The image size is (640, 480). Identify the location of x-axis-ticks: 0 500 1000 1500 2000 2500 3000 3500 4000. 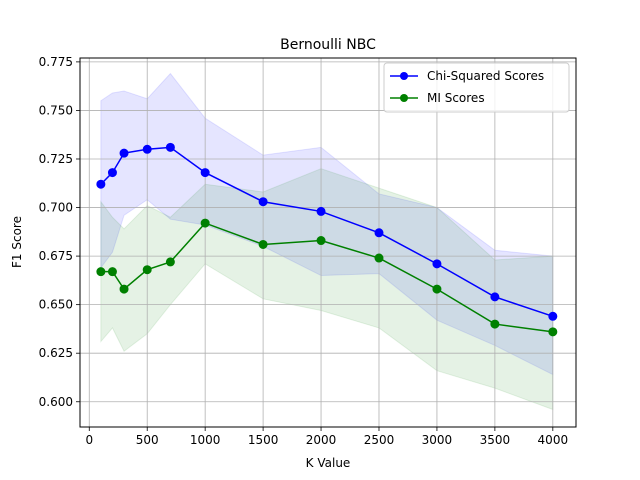
(326, 437).